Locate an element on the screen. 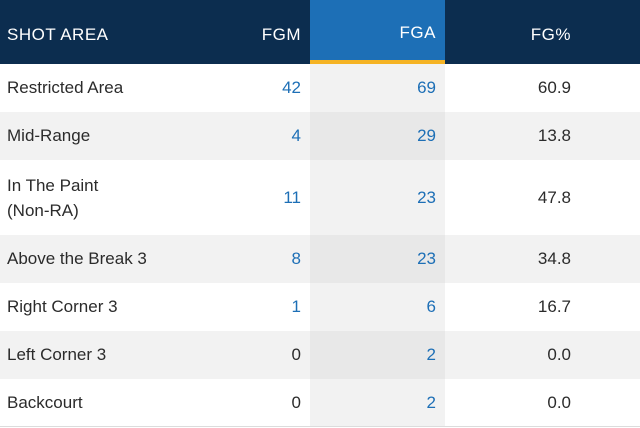 The width and height of the screenshot is (640, 428). cell-fg-pct: 13.8 is located at coordinates (554, 135).